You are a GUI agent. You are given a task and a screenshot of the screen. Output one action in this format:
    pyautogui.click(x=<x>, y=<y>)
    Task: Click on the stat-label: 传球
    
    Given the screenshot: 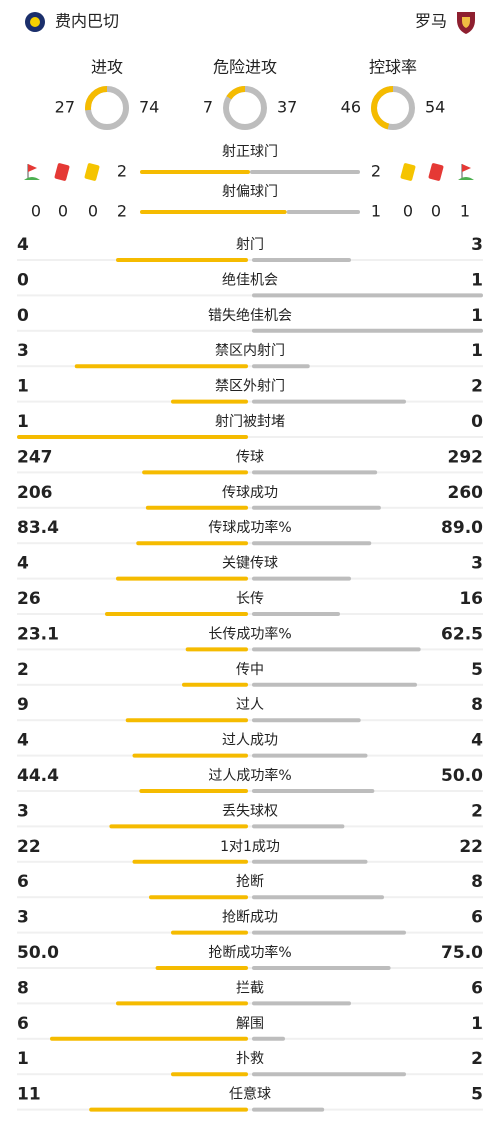 What is the action you would take?
    pyautogui.click(x=250, y=457)
    